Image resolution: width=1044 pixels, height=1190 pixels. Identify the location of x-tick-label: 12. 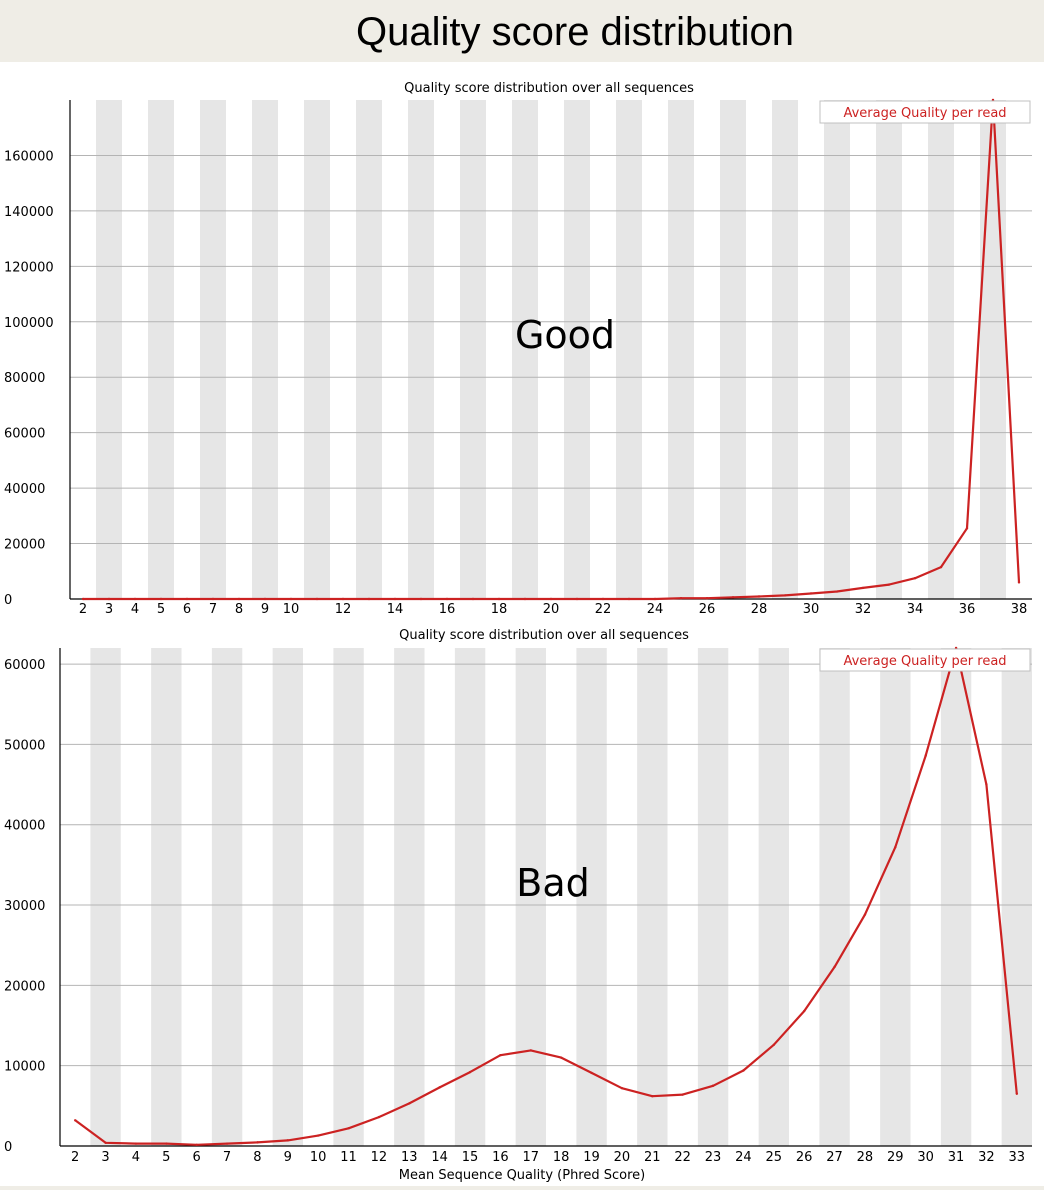
(343, 609).